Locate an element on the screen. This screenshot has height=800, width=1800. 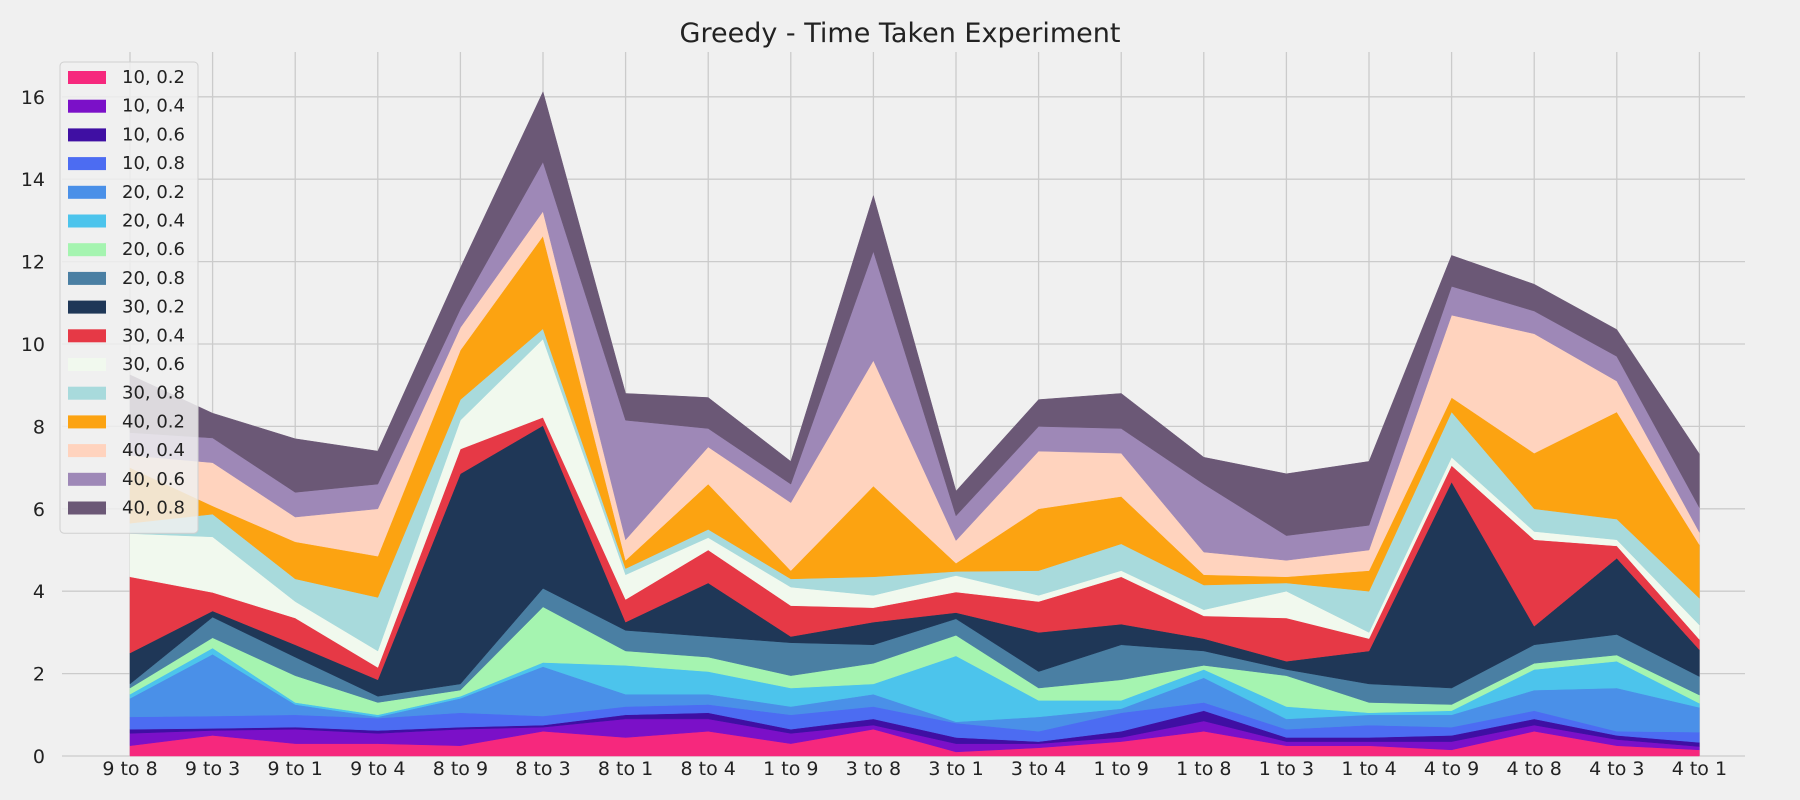
legend-label: 40, 0.6 is located at coordinates (153, 479).